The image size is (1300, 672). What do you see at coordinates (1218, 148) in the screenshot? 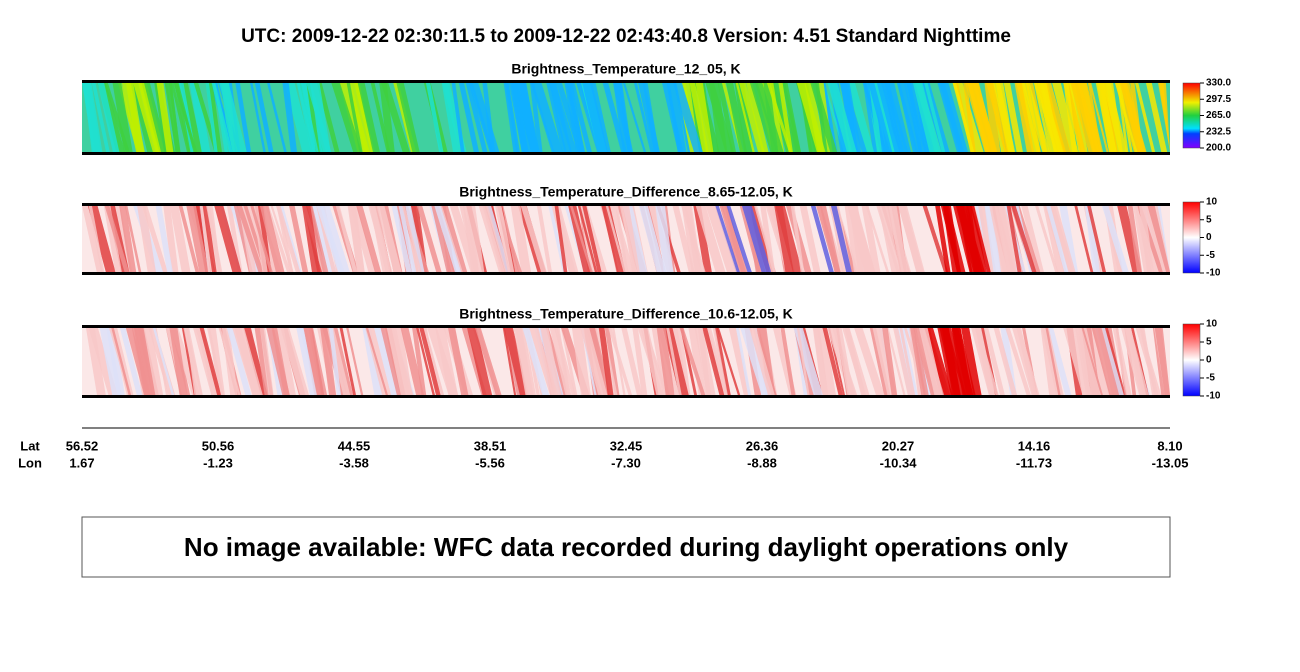
I see `colorbar-tick-label: 200.0` at bounding box center [1218, 148].